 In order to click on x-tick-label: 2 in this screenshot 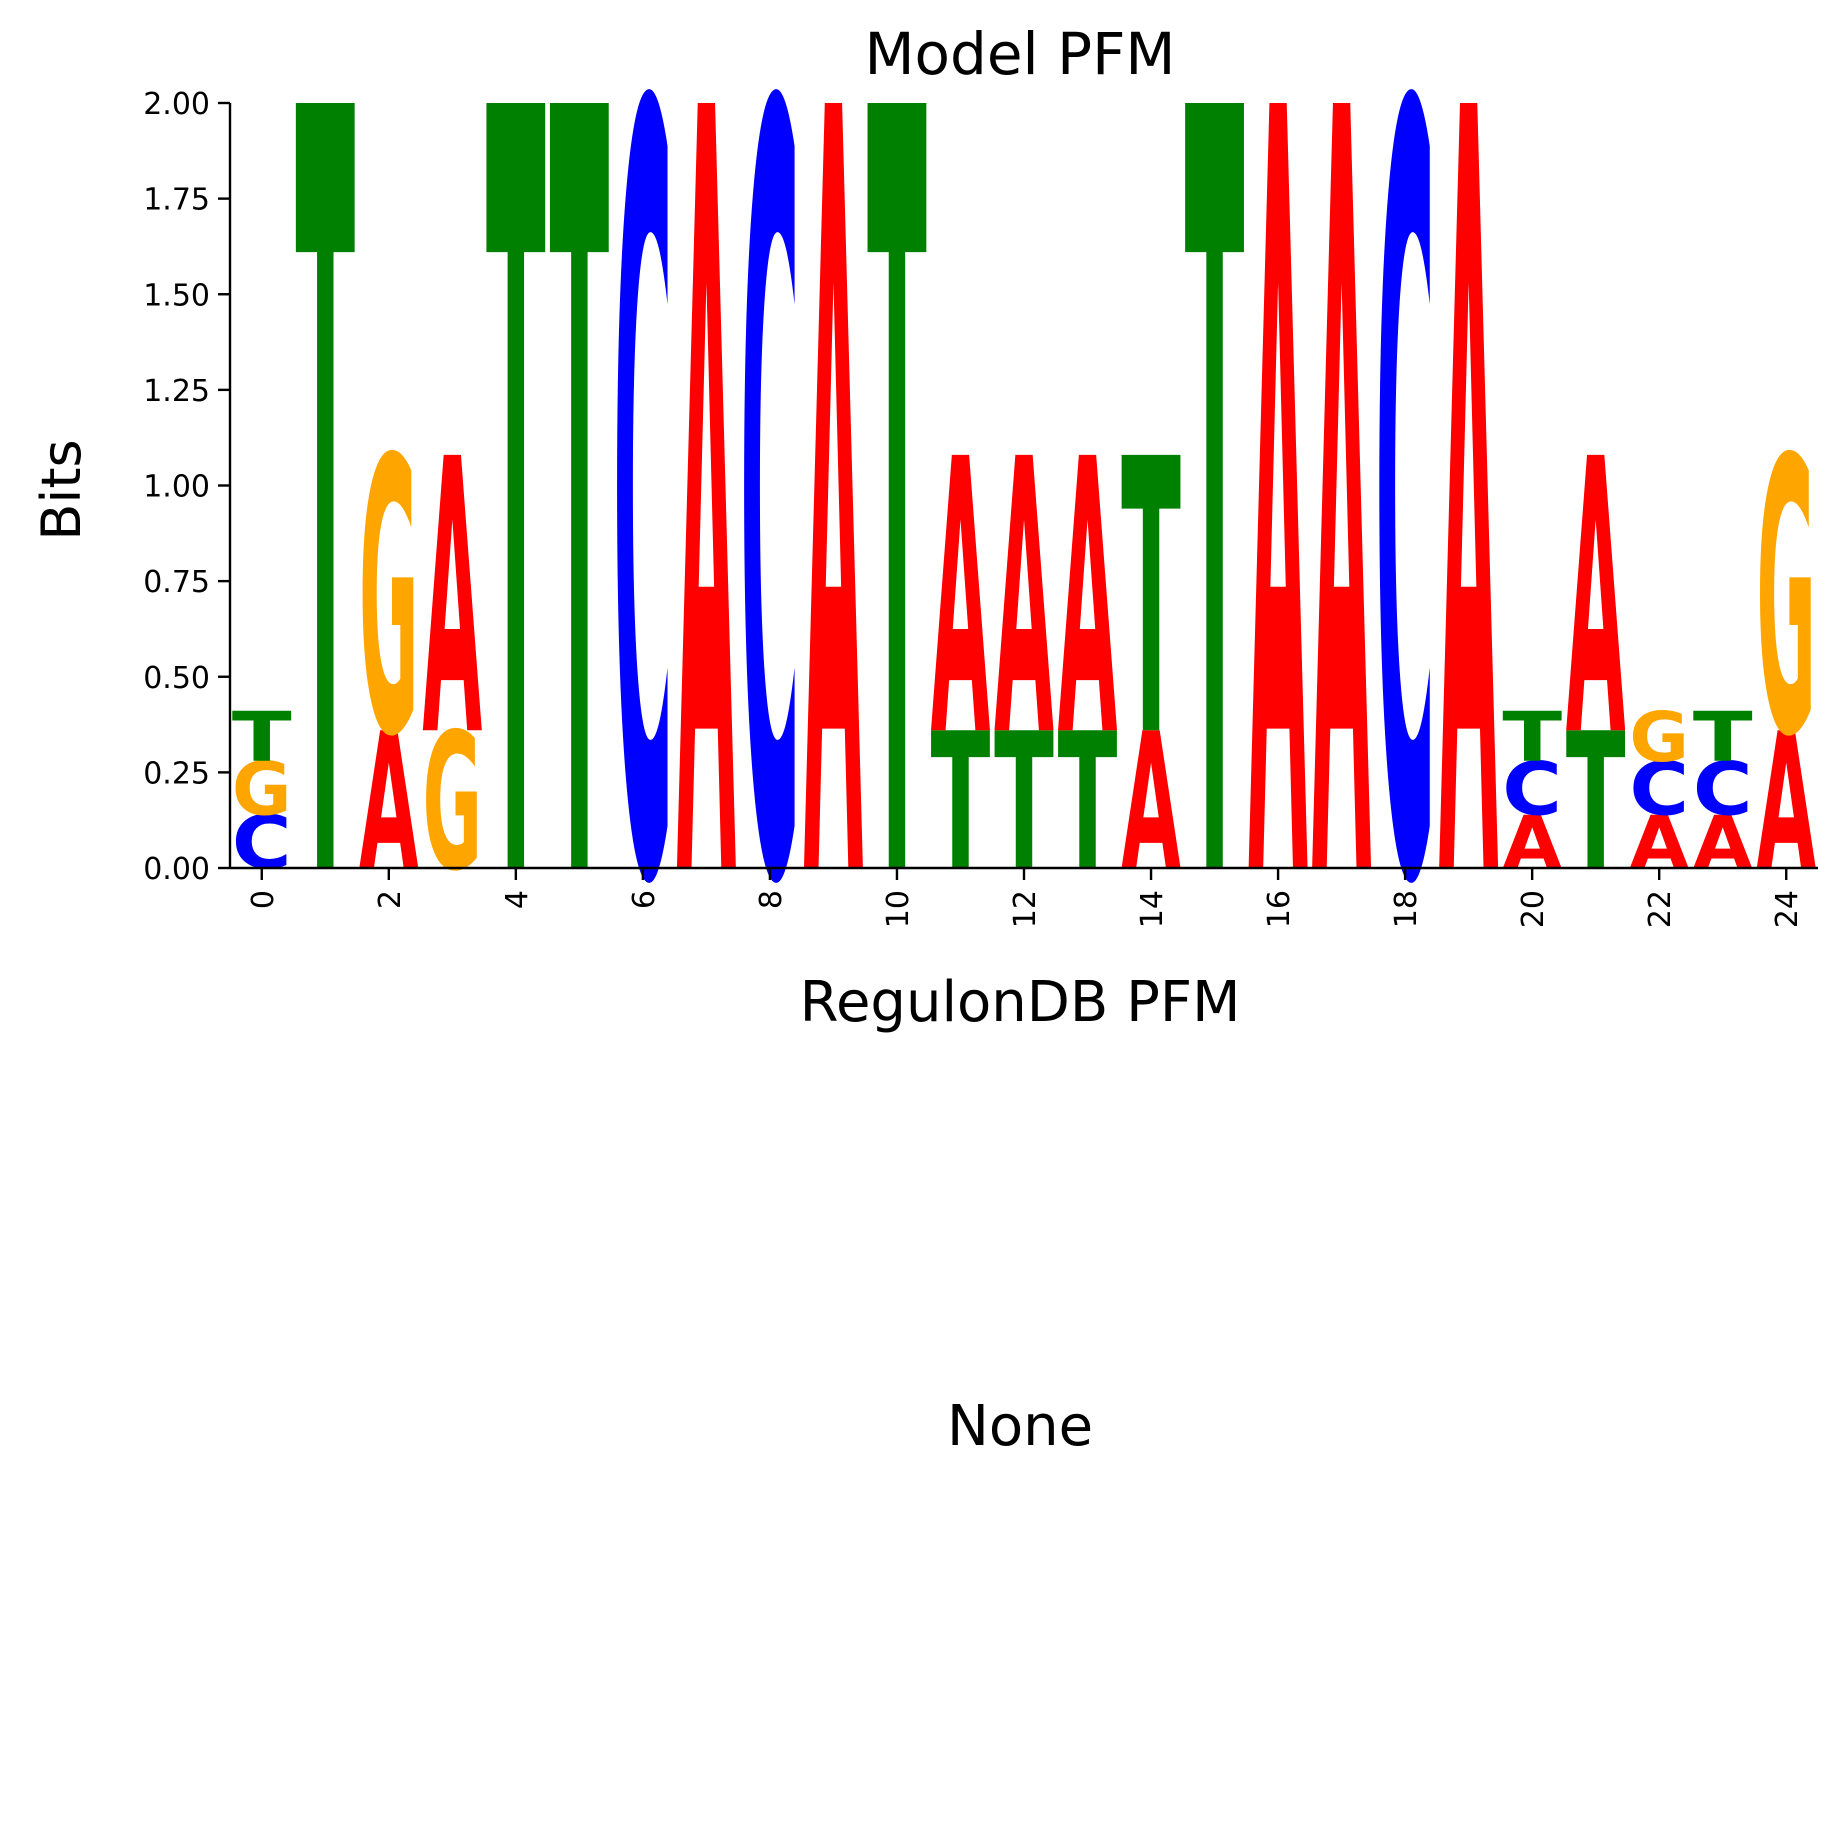, I will do `click(390, 899)`.